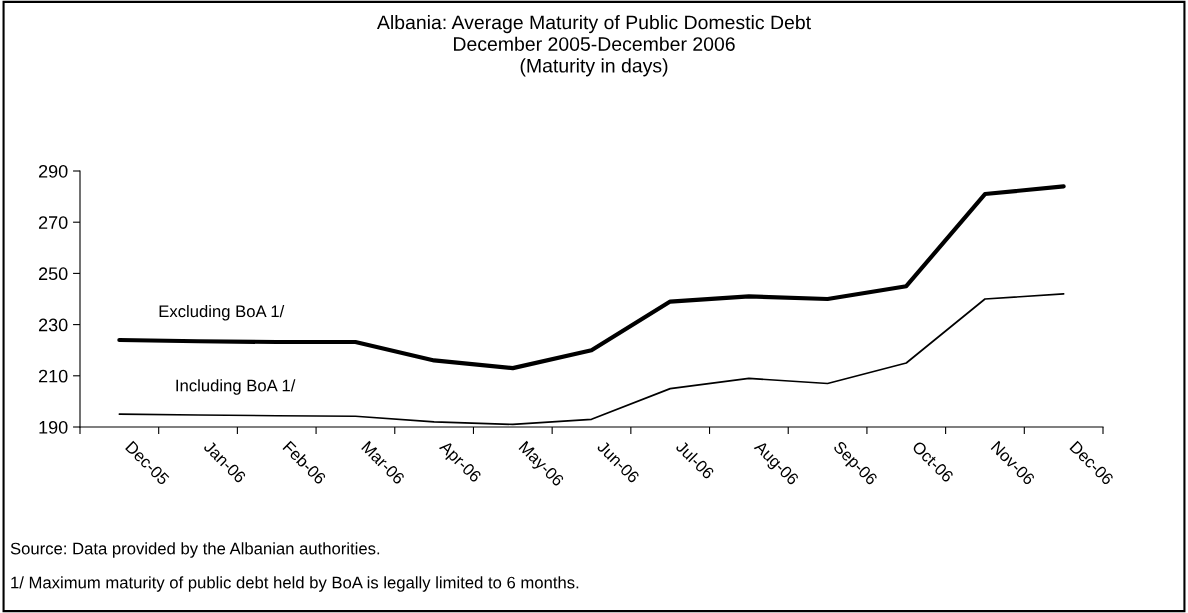 The height and width of the screenshot is (613, 1188). I want to click on series-label: Excluding BoA 1/, so click(222, 312).